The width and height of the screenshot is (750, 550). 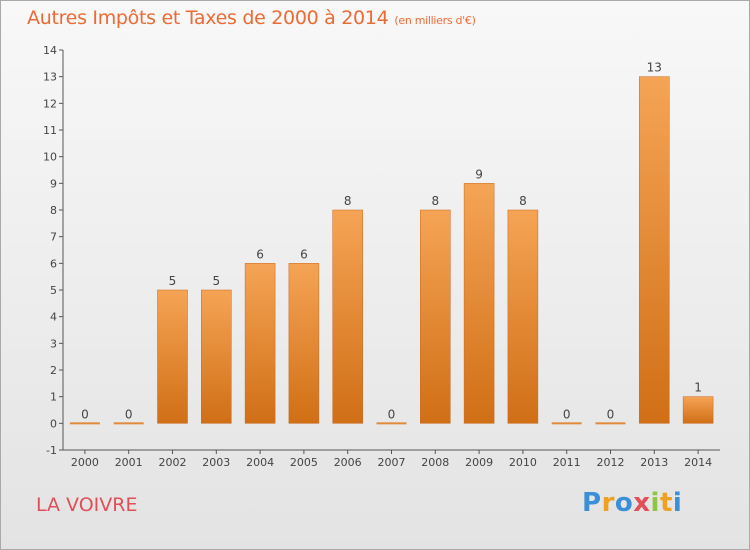 I want to click on y-tick-label: 3, so click(x=53, y=343).